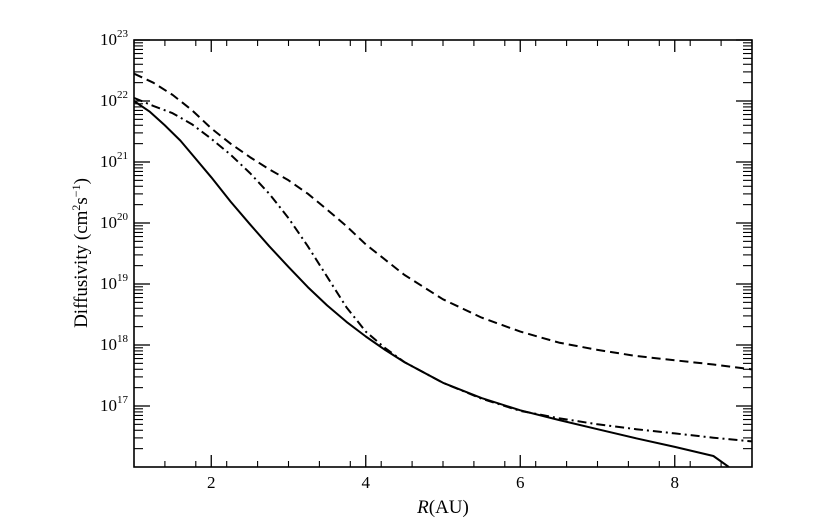 The height and width of the screenshot is (525, 830). I want to click on y-axis-label-part-s: s, so click(81, 200).